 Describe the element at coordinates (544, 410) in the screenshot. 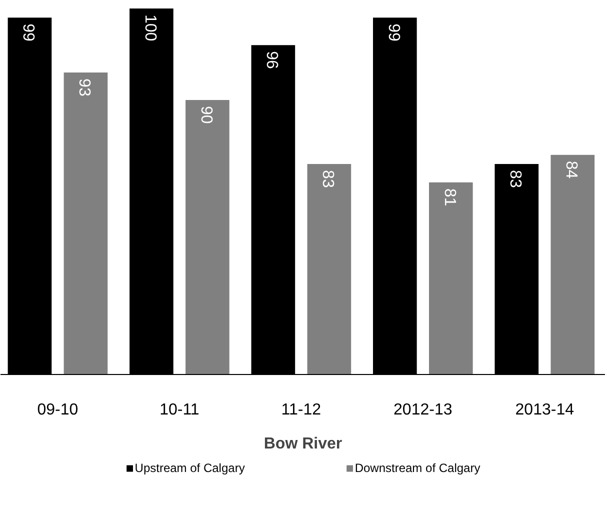

I see `x-tick-label: 2013-14` at that location.